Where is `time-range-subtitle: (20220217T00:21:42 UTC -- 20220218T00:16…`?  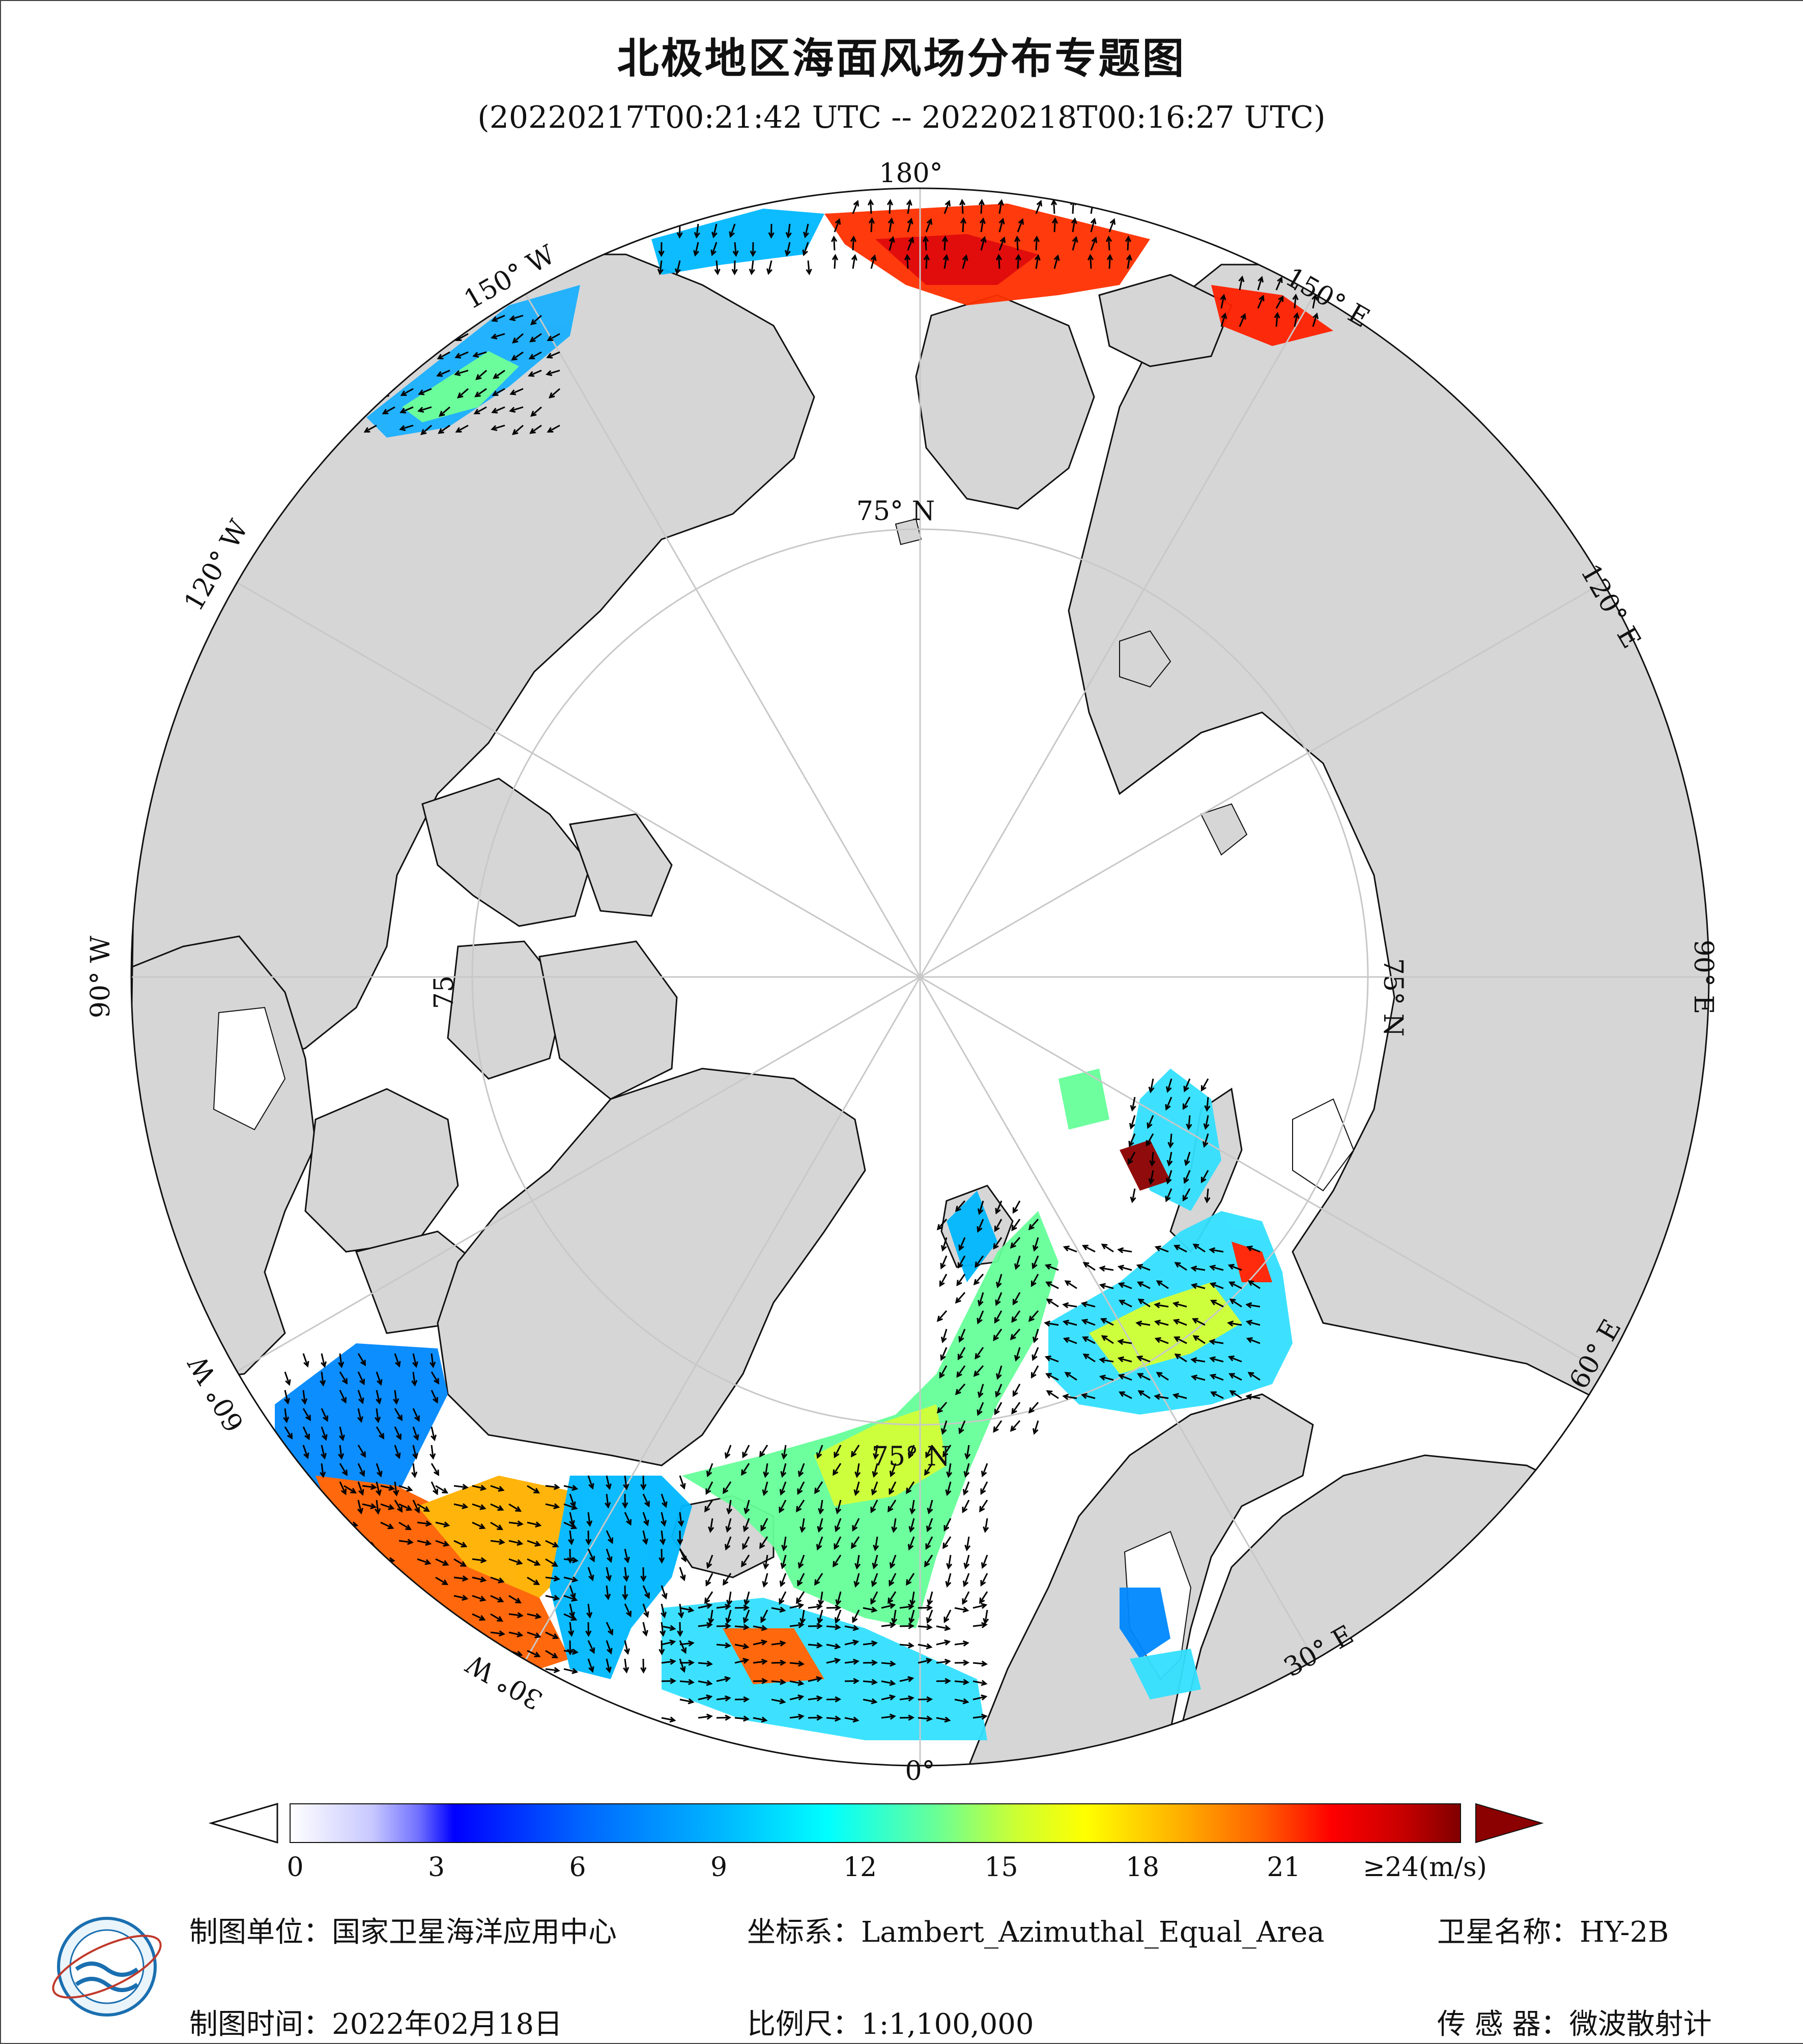
time-range-subtitle: (20220217T00:21:42 UTC -- 20220218T00:16… is located at coordinates (901, 117).